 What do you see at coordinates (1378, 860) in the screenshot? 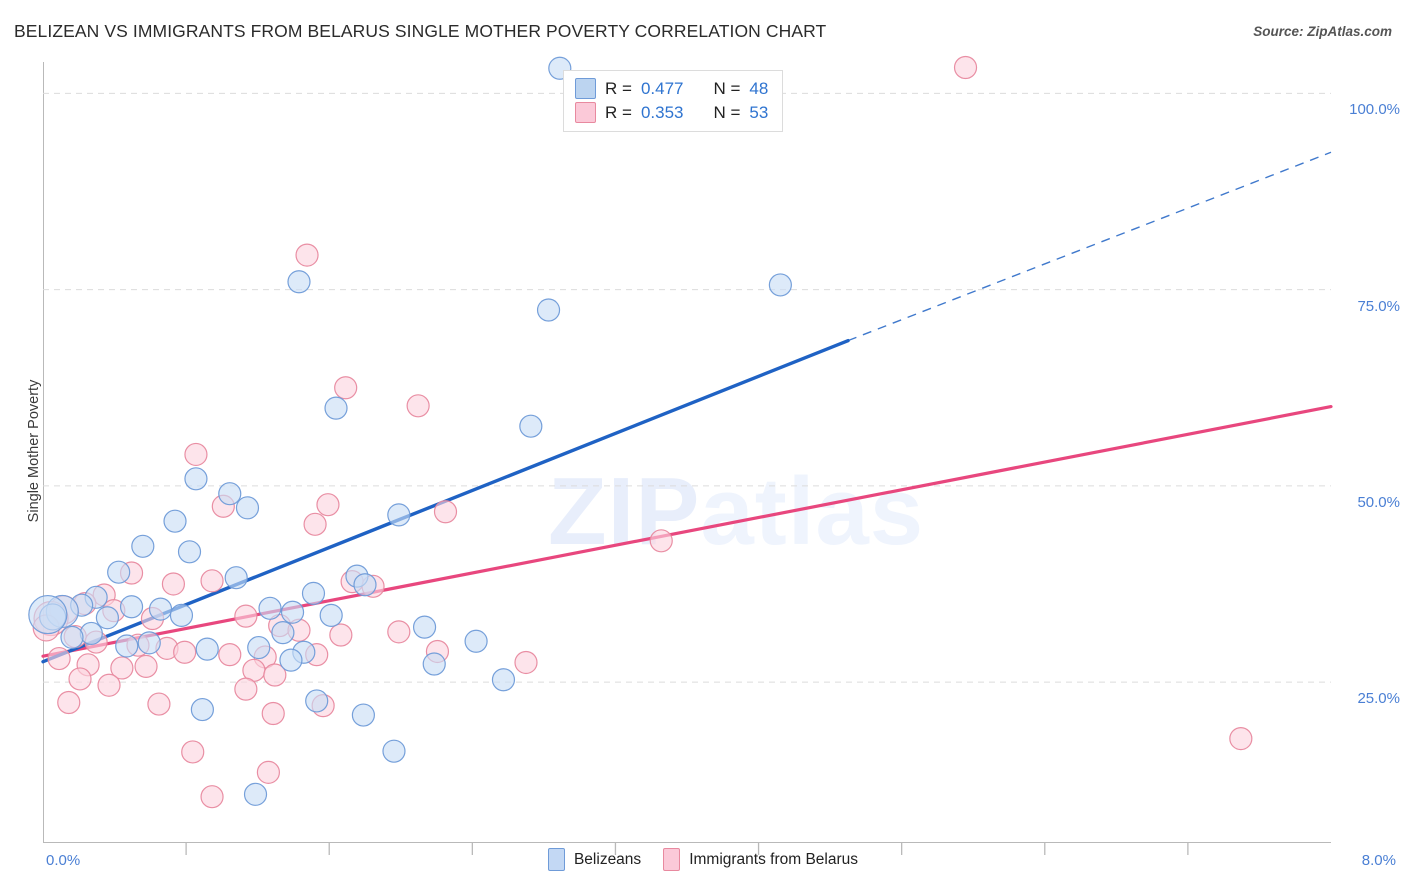
I see `x-axis-max-label: 8.0%` at bounding box center [1378, 860].